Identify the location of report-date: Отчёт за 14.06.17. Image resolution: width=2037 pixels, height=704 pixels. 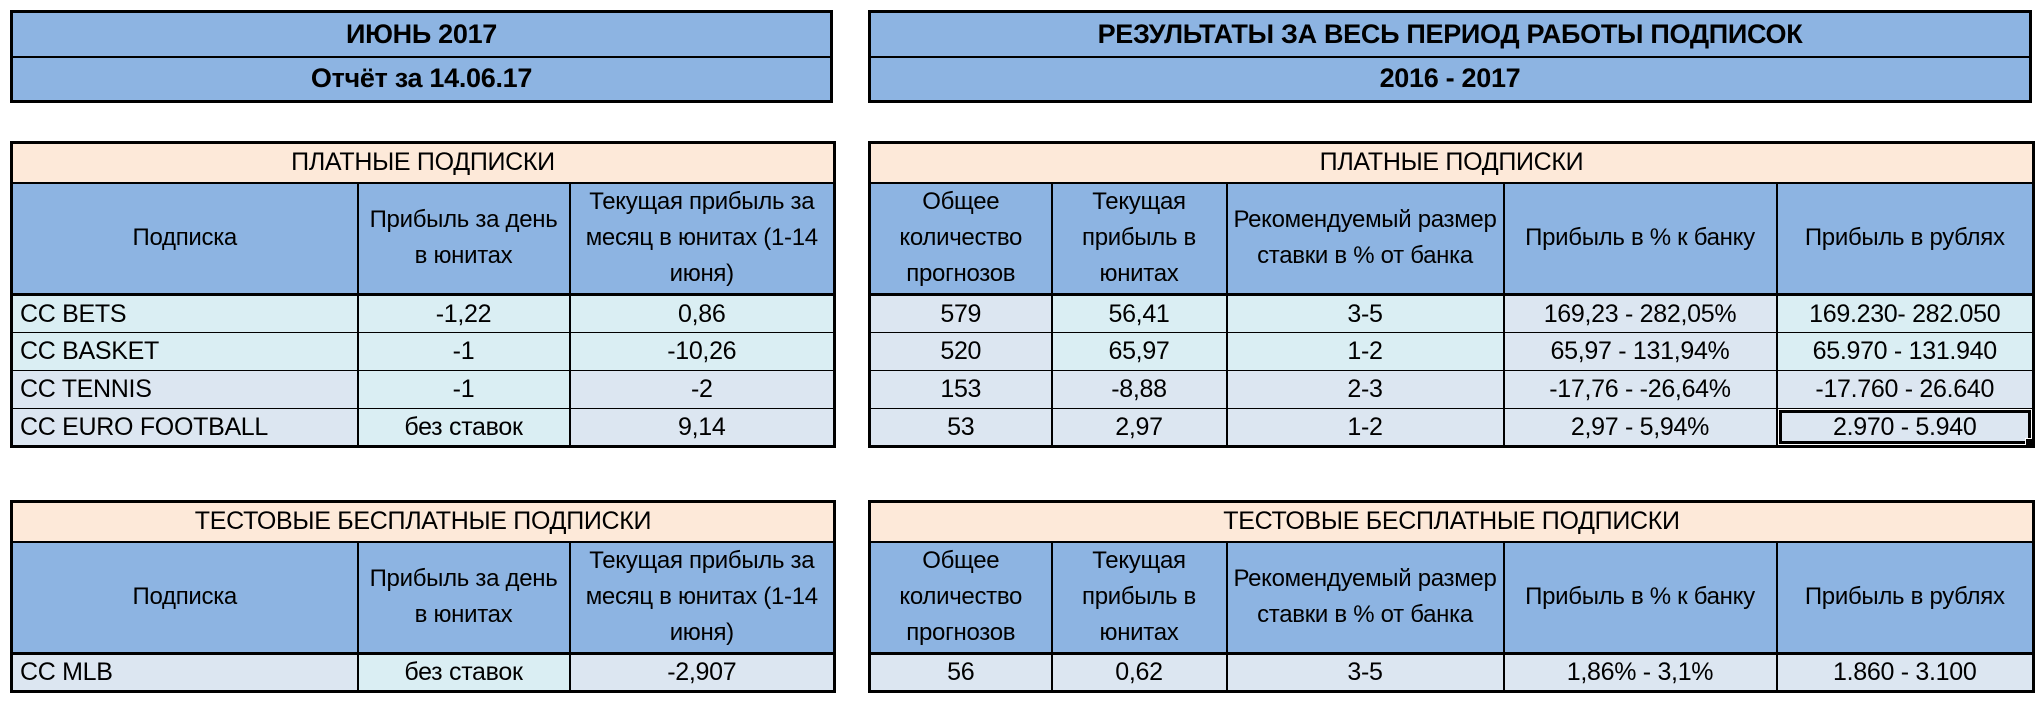
(421, 78).